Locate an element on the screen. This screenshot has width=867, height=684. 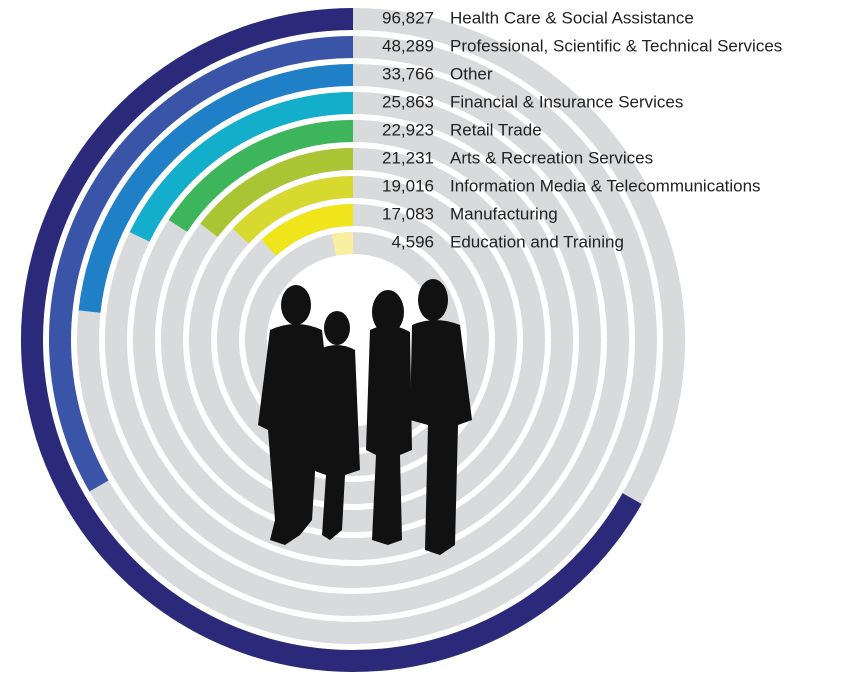
value-label: 21,231 is located at coordinates (408, 157).